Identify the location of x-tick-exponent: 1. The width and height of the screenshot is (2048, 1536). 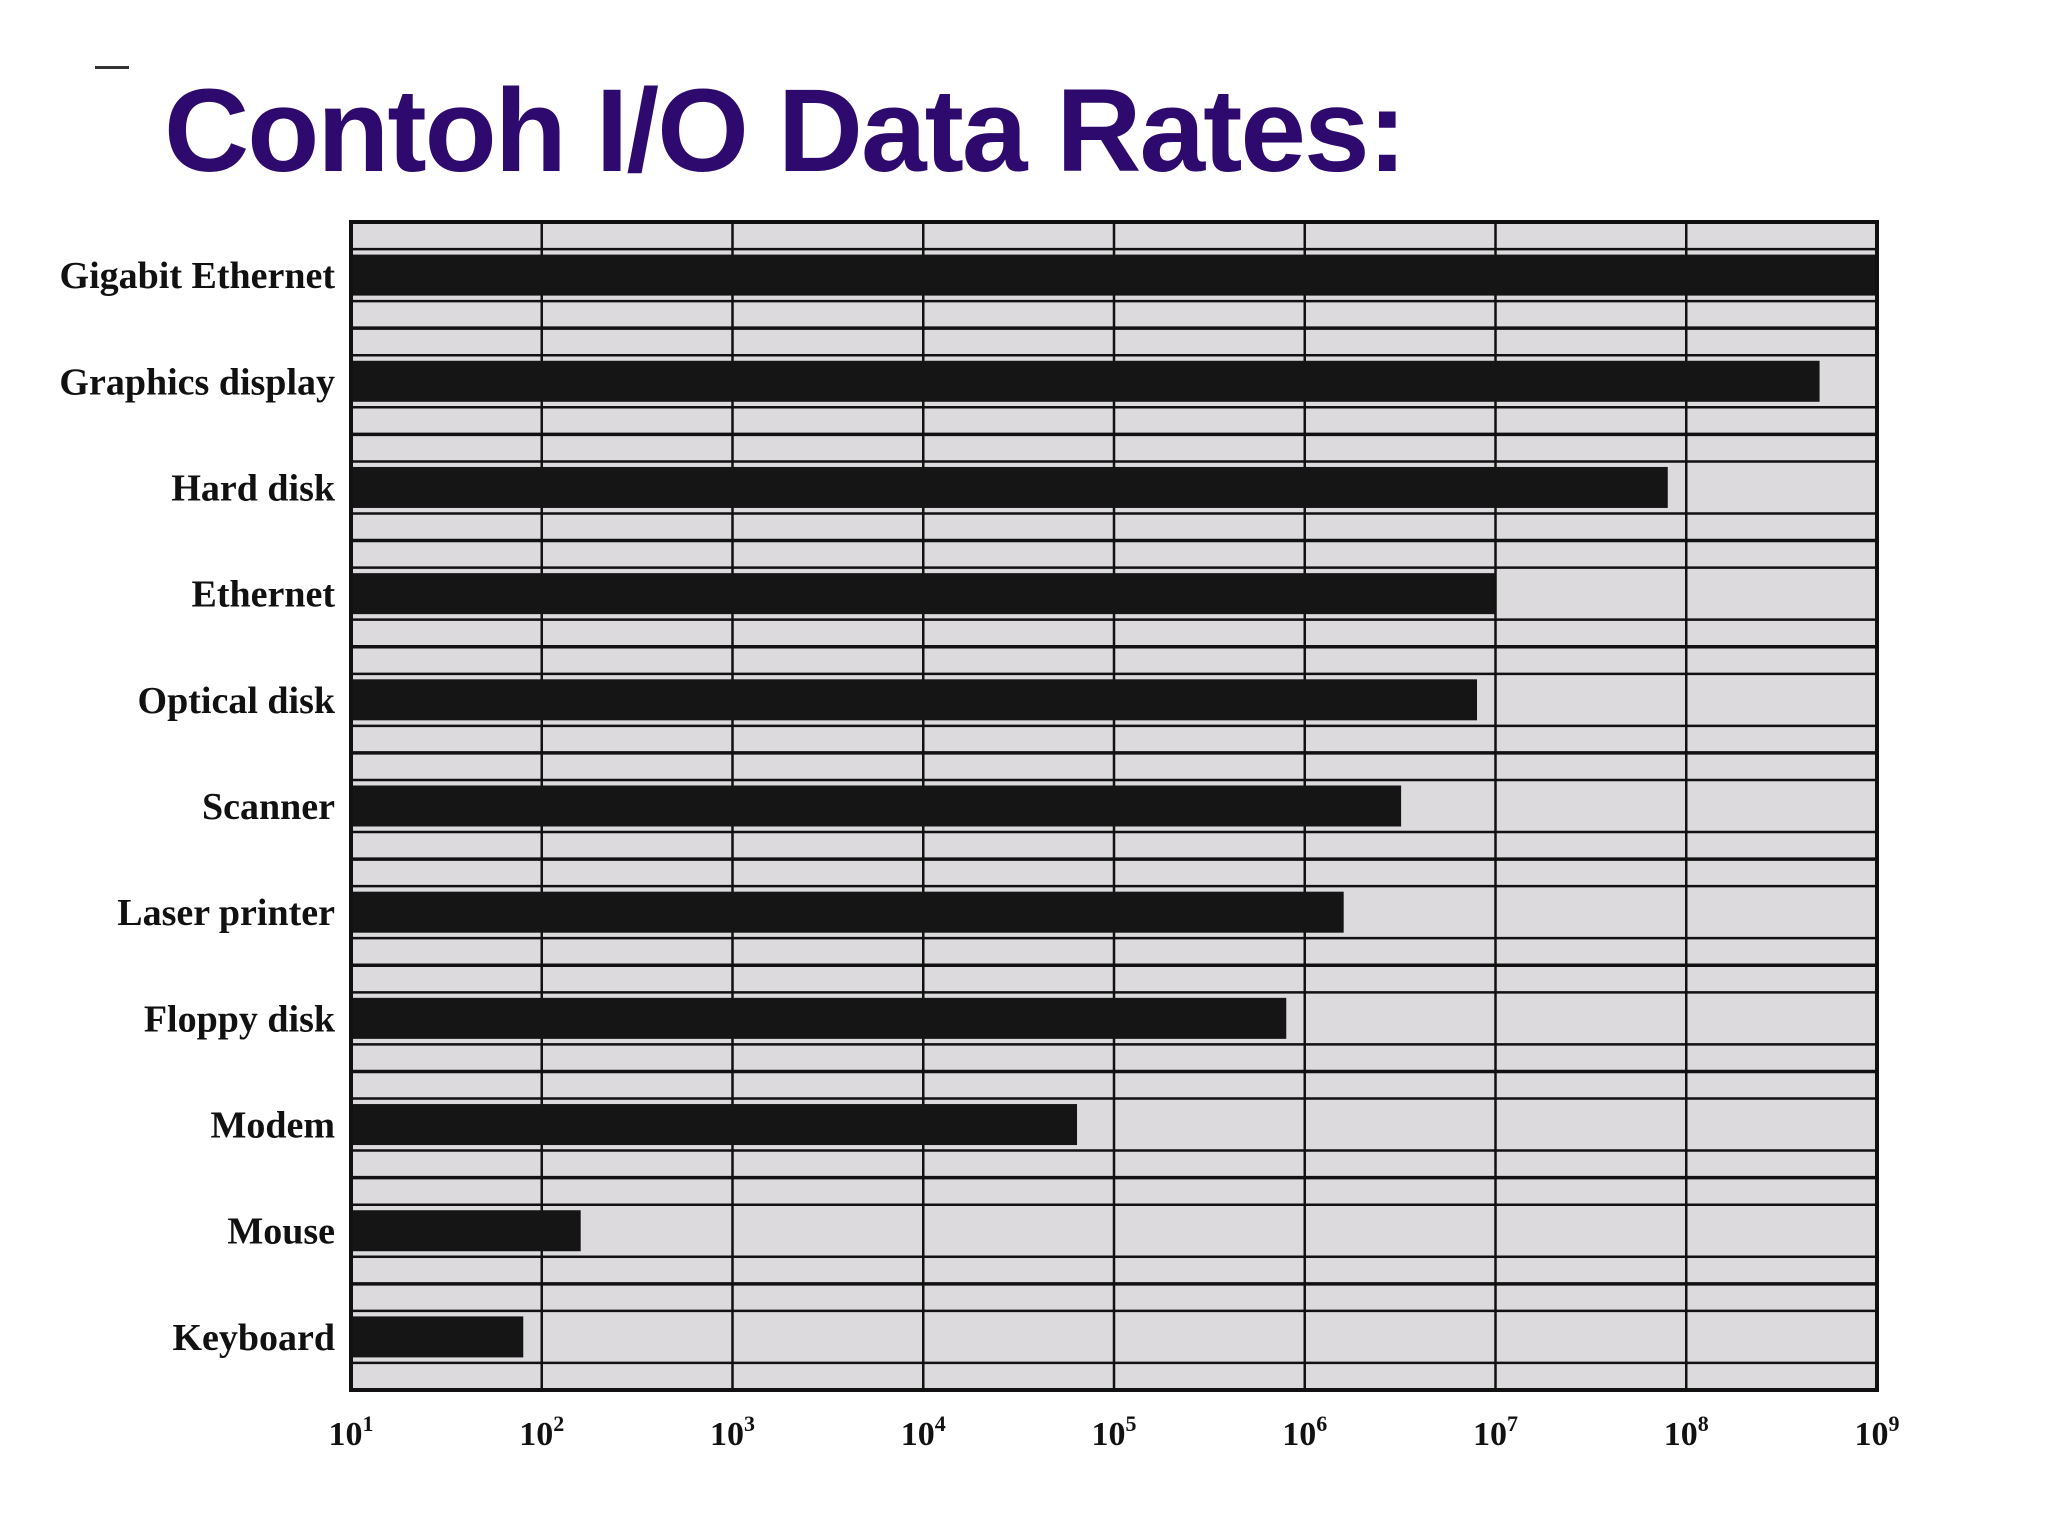
(368, 1423).